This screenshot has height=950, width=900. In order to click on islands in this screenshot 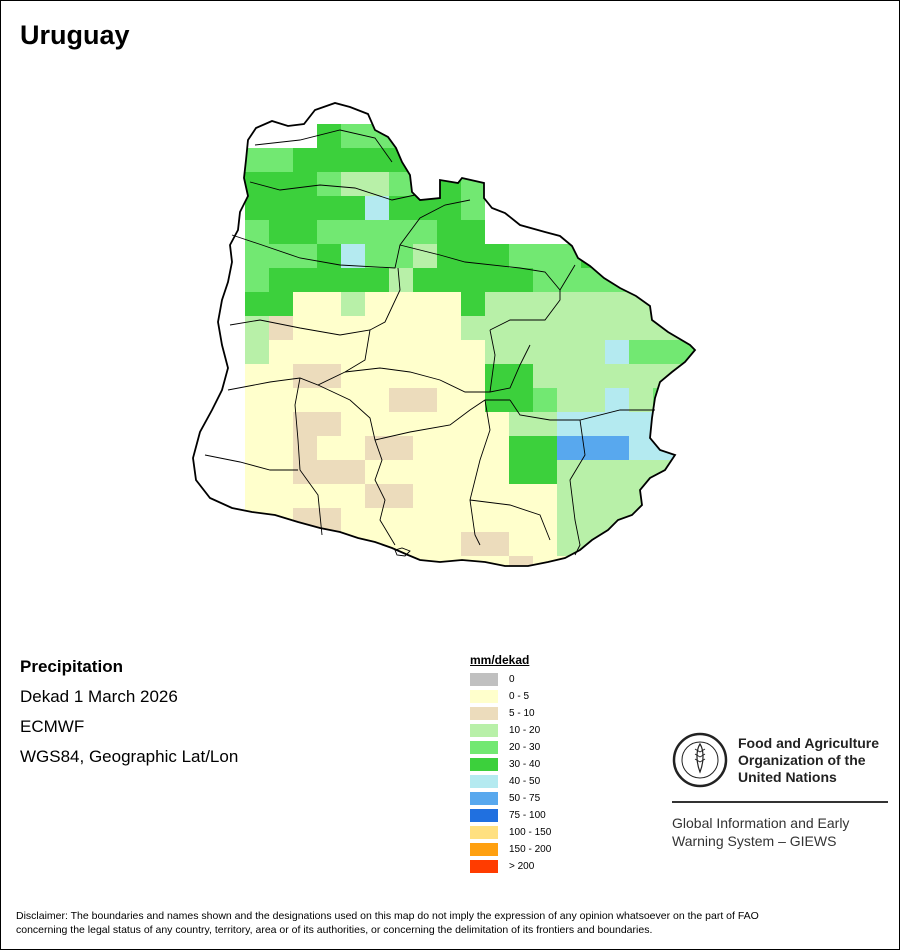, I will do `click(402, 552)`.